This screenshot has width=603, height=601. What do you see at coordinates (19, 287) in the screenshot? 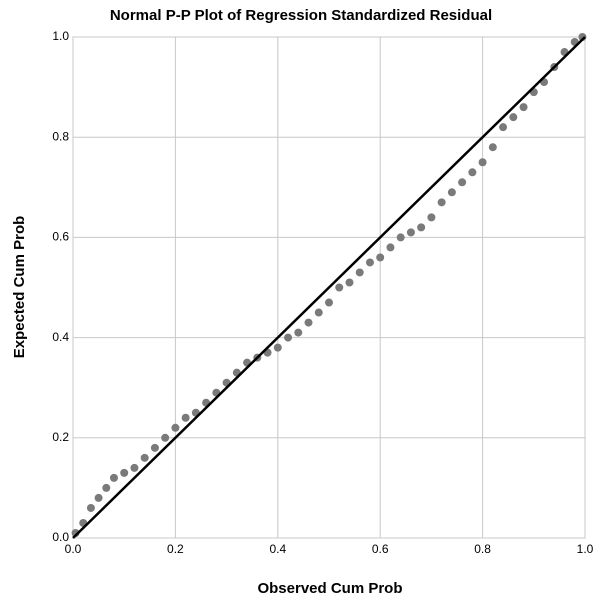
I see `y-axis-label: Expected Cum Prob` at bounding box center [19, 287].